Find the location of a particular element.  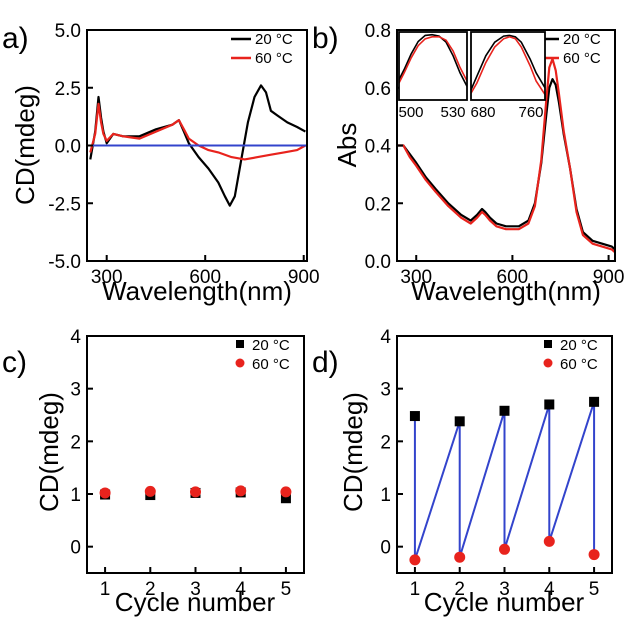

inset-2: 680 760 is located at coordinates (508, 76).